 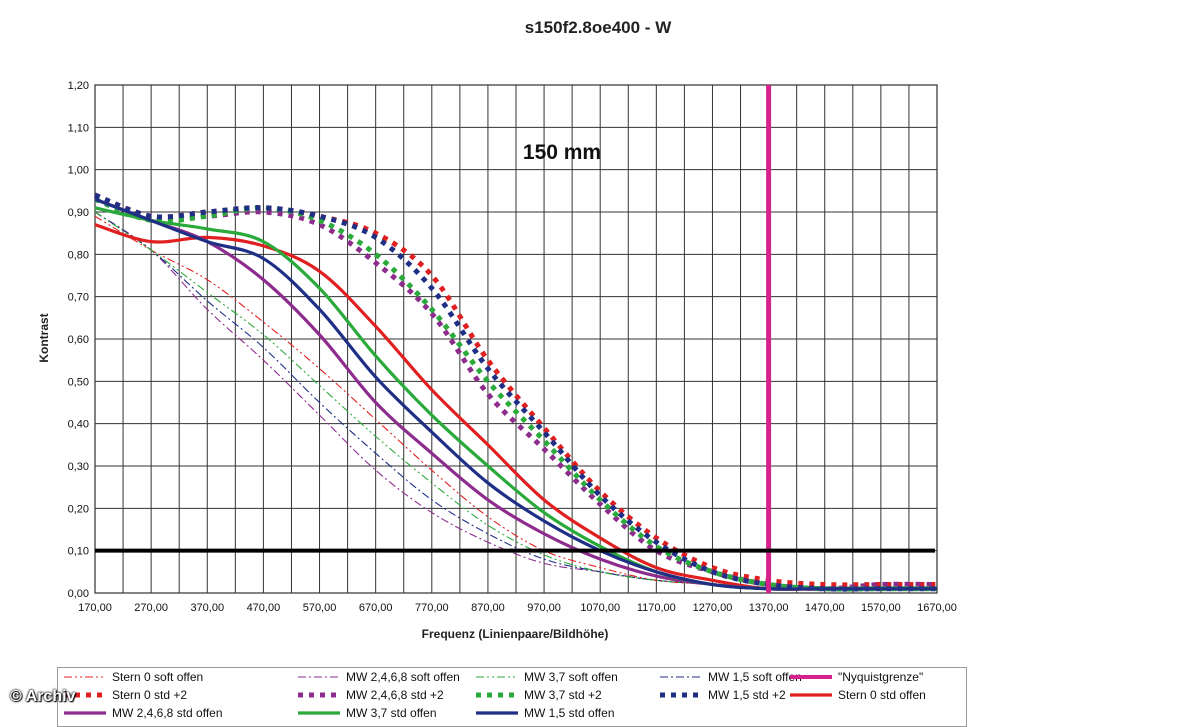 I want to click on y-tick-label: 0,10, so click(x=78, y=552).